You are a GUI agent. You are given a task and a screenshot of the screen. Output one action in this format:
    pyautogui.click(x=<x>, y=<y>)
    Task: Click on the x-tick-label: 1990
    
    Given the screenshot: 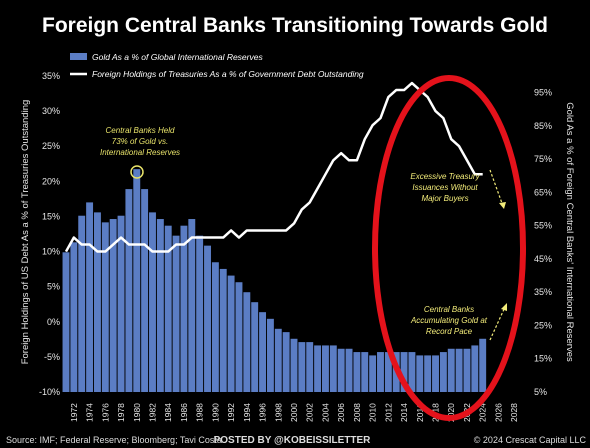 What is the action you would take?
    pyautogui.click(x=215, y=412)
    